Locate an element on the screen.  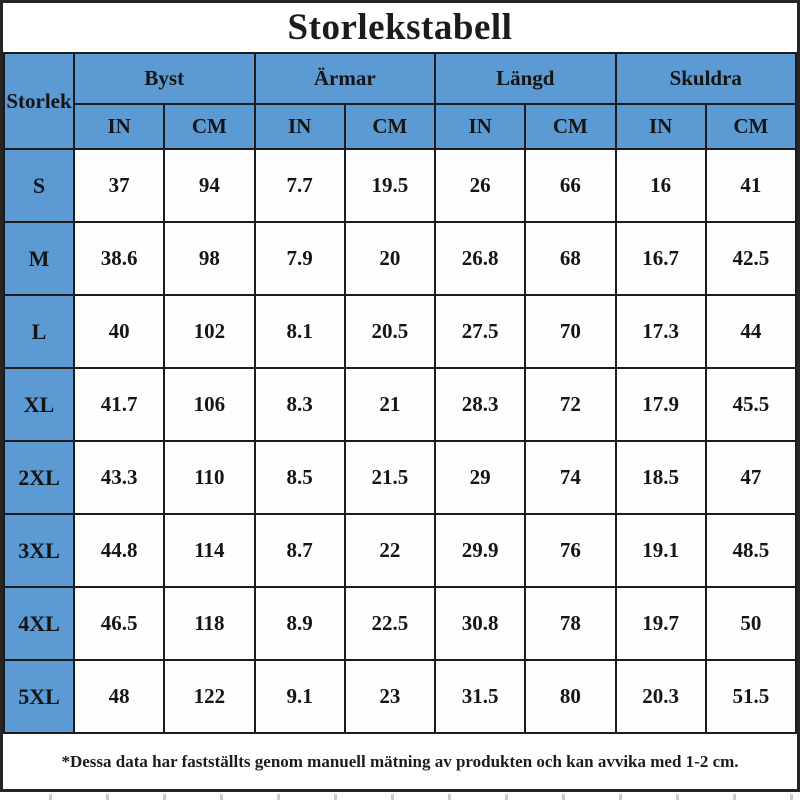
header-group-row: Storlek Byst Ärmar Längd Skuldra is located at coordinates (400, 101).